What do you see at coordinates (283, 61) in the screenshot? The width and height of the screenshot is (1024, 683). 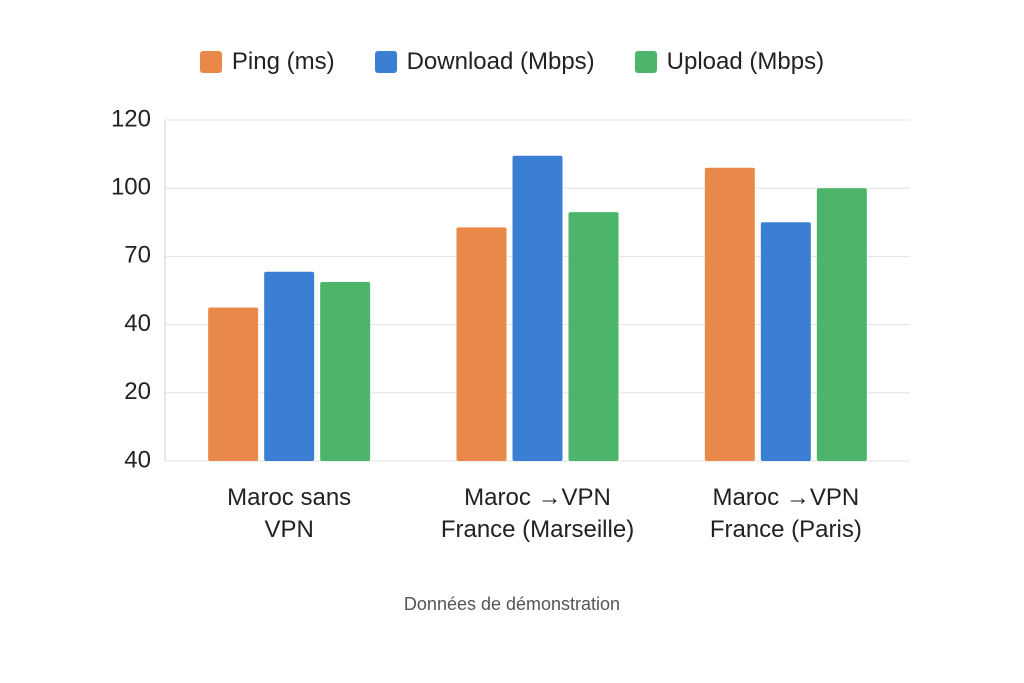 I see `legend-label: Ping (ms)` at bounding box center [283, 61].